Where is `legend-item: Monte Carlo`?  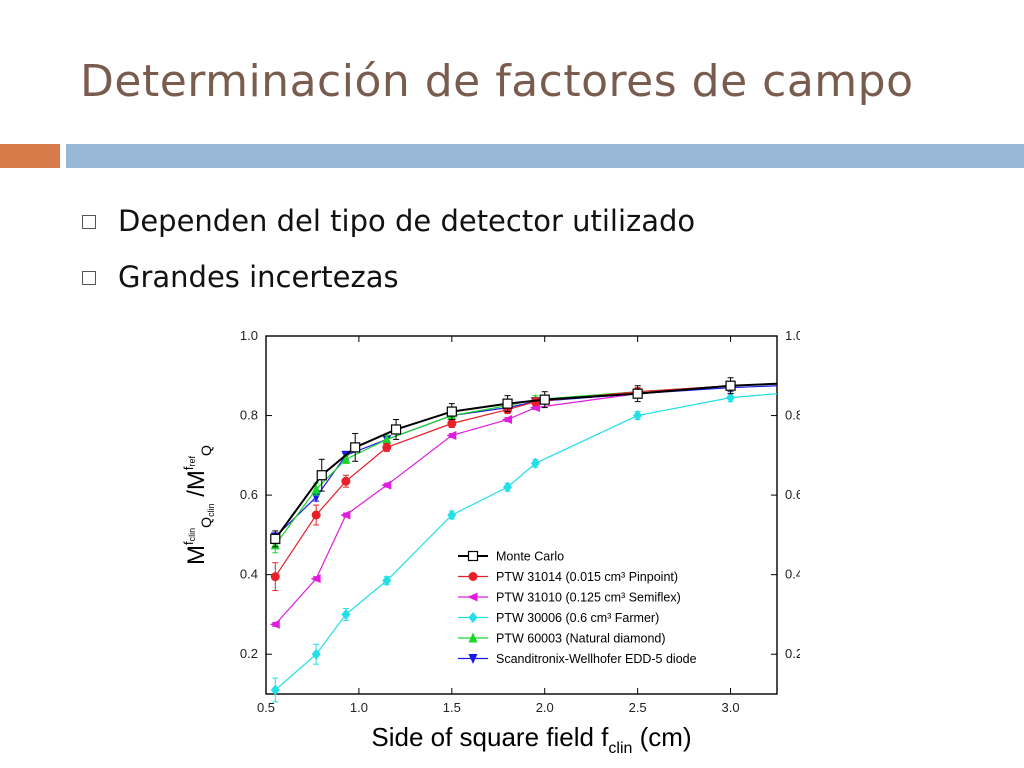 legend-item: Monte Carlo is located at coordinates (511, 557).